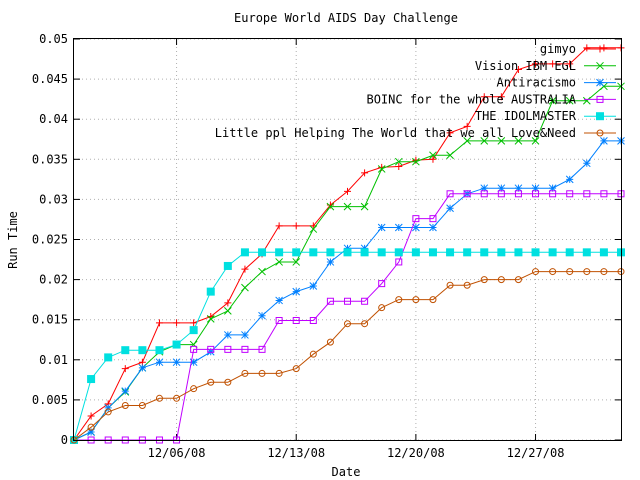 This screenshot has width=640, height=480. I want to click on legend-entry: gimyo, so click(578, 49).